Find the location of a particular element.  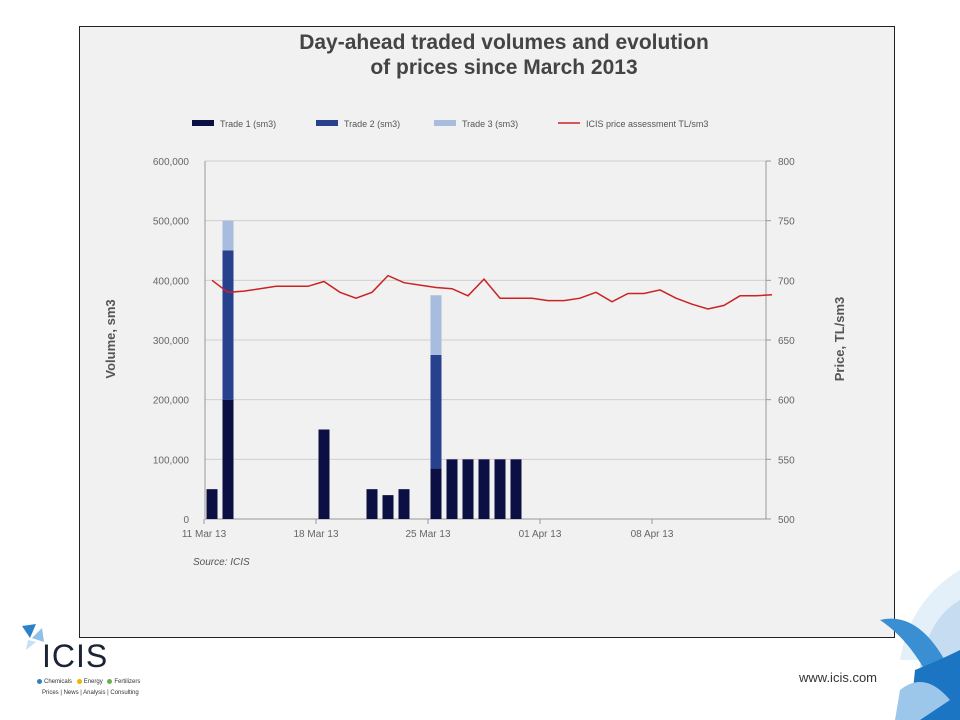

logo-services: Prices | News | Analysis | Consulting is located at coordinates (90, 693).